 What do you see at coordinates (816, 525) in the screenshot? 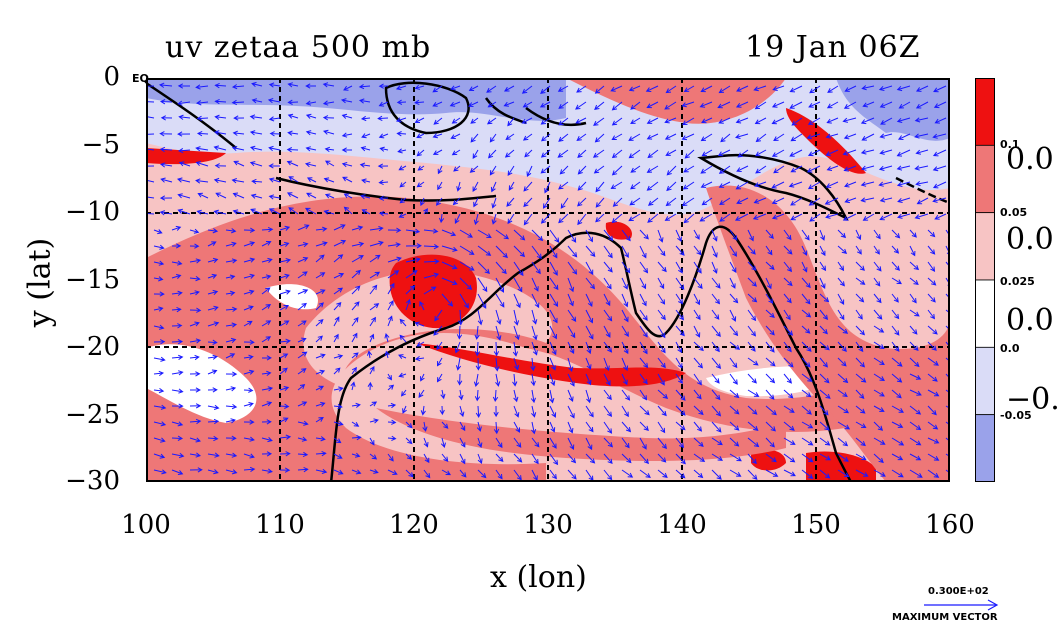
I see `x-tick-label: 150` at bounding box center [816, 525].